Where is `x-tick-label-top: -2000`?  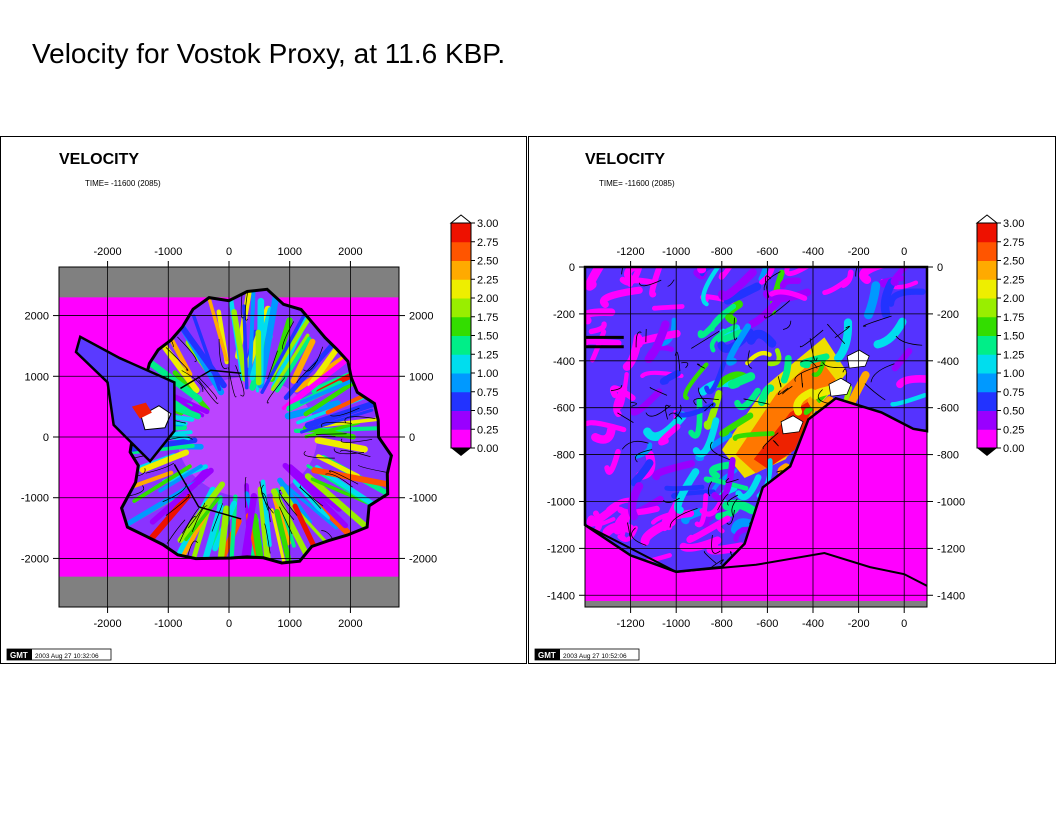
x-tick-label-top: -2000 is located at coordinates (108, 252).